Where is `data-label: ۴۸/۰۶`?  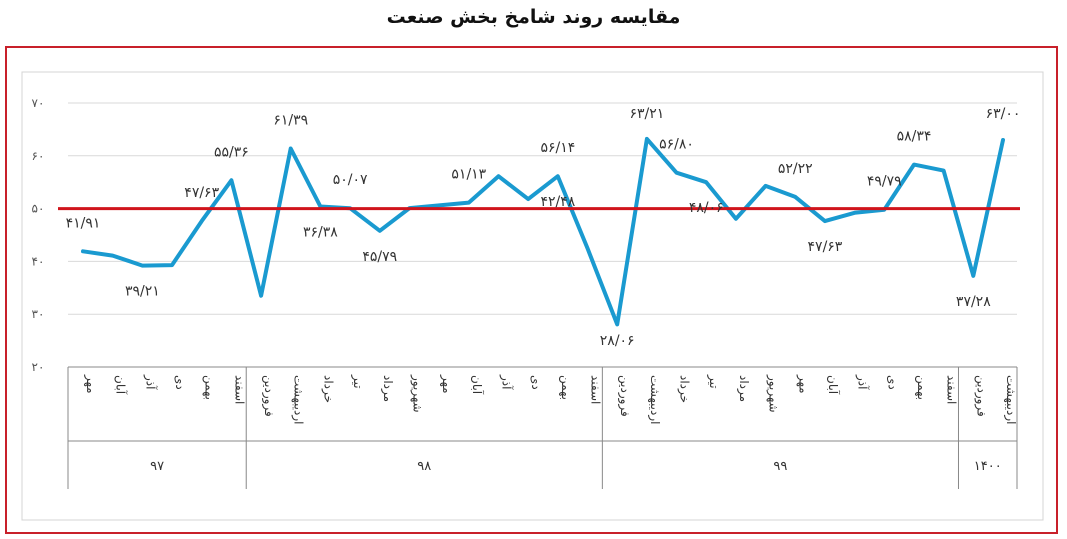
data-label: ۴۸/۰۶ is located at coordinates (706, 208).